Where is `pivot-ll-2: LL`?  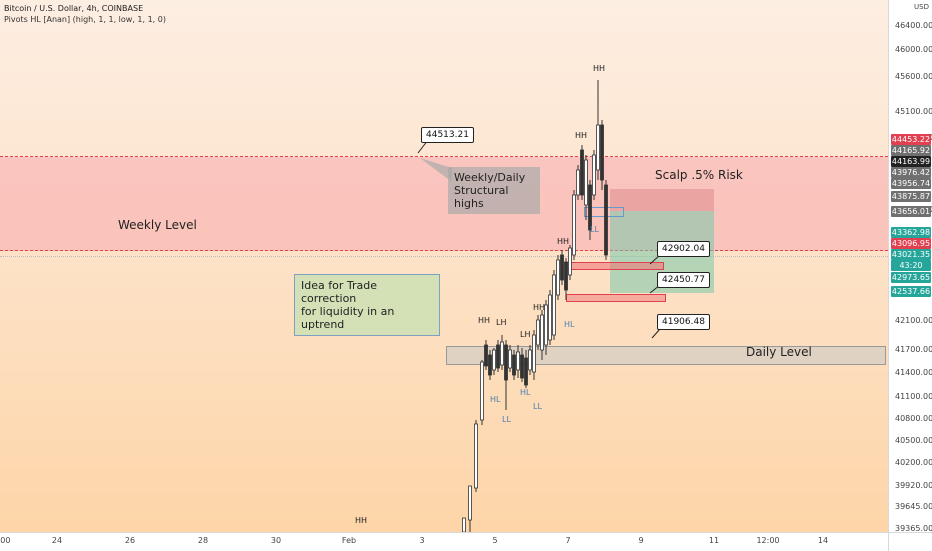 pivot-ll-2: LL is located at coordinates (537, 406).